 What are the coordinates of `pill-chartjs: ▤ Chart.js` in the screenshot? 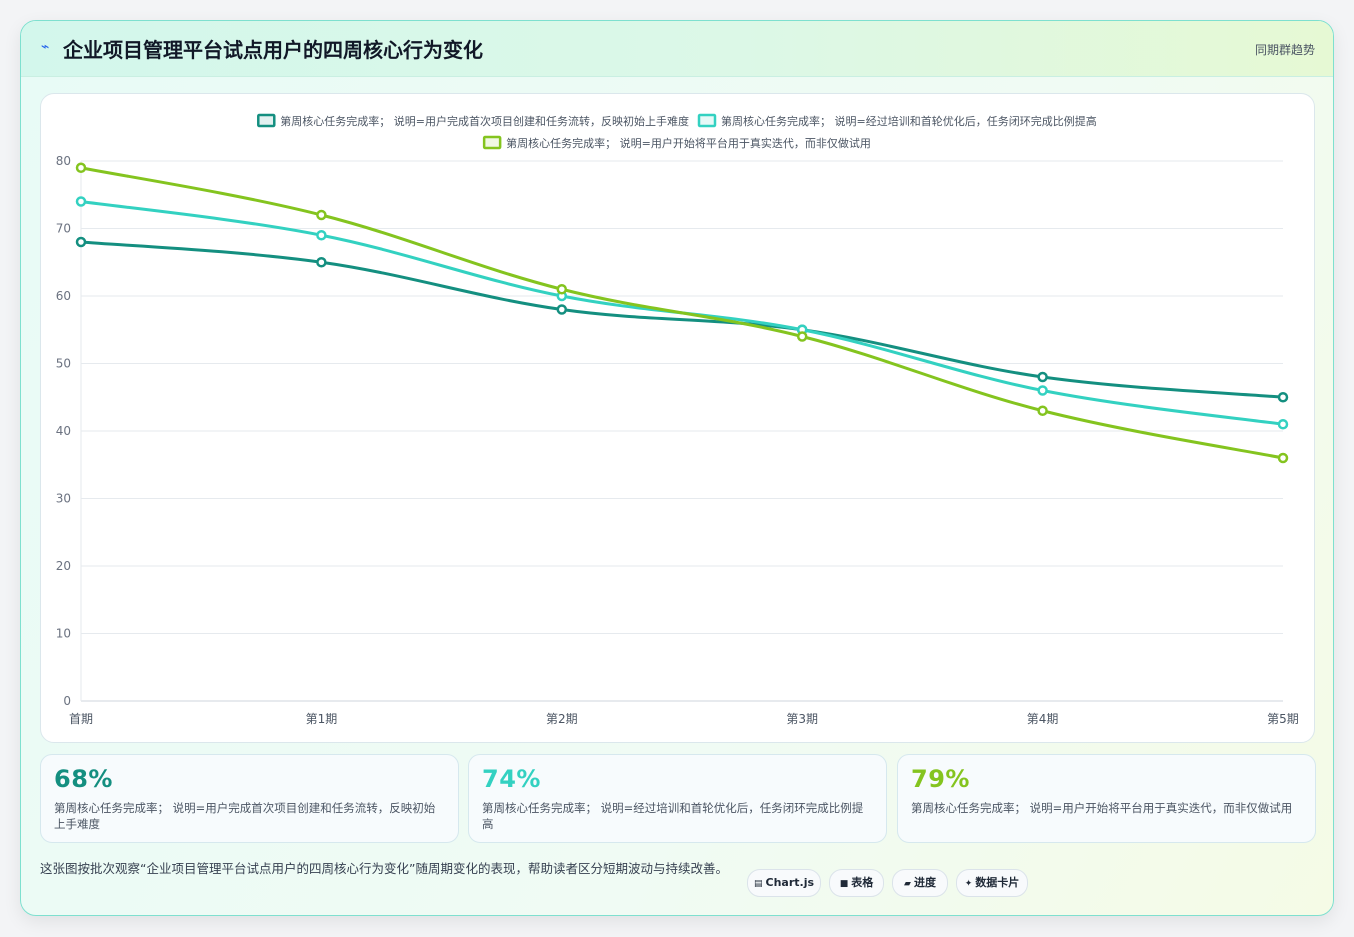 It's located at (784, 883).